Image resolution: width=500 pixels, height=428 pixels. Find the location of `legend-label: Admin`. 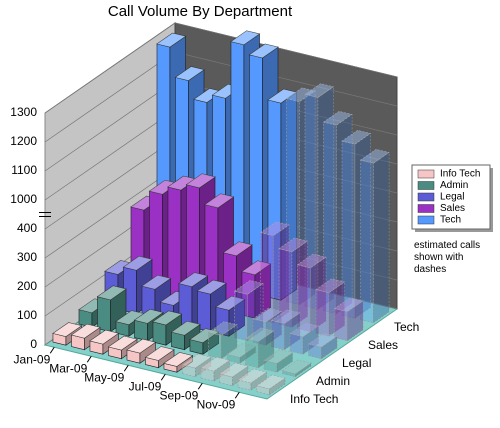

legend-label: Admin is located at coordinates (454, 185).